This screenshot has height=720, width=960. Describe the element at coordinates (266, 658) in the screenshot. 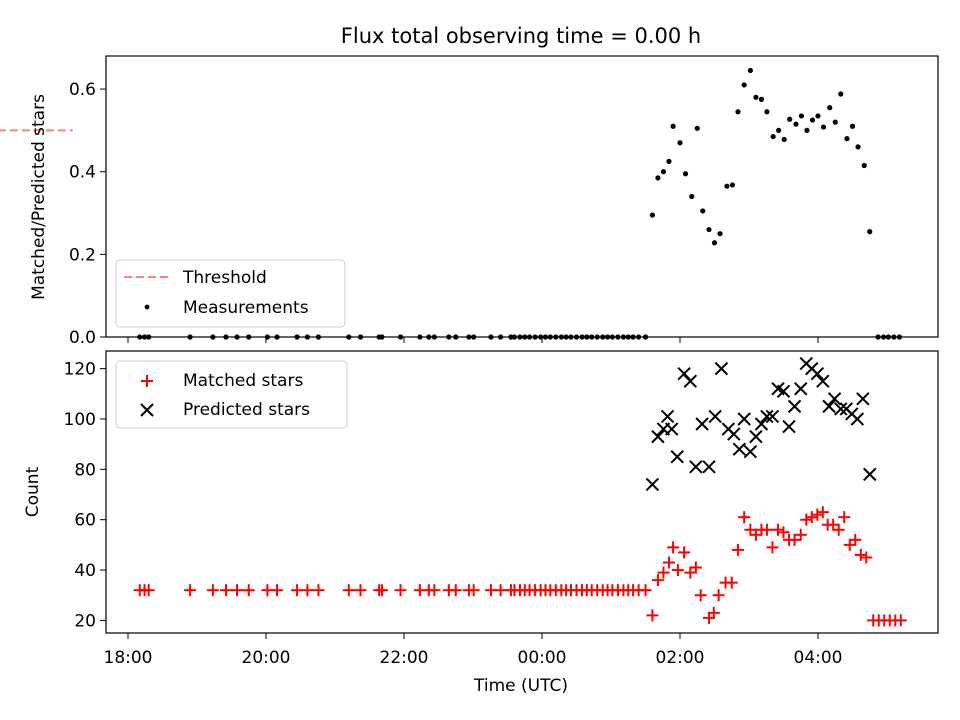

I see `x-tick-label: 20:00` at that location.